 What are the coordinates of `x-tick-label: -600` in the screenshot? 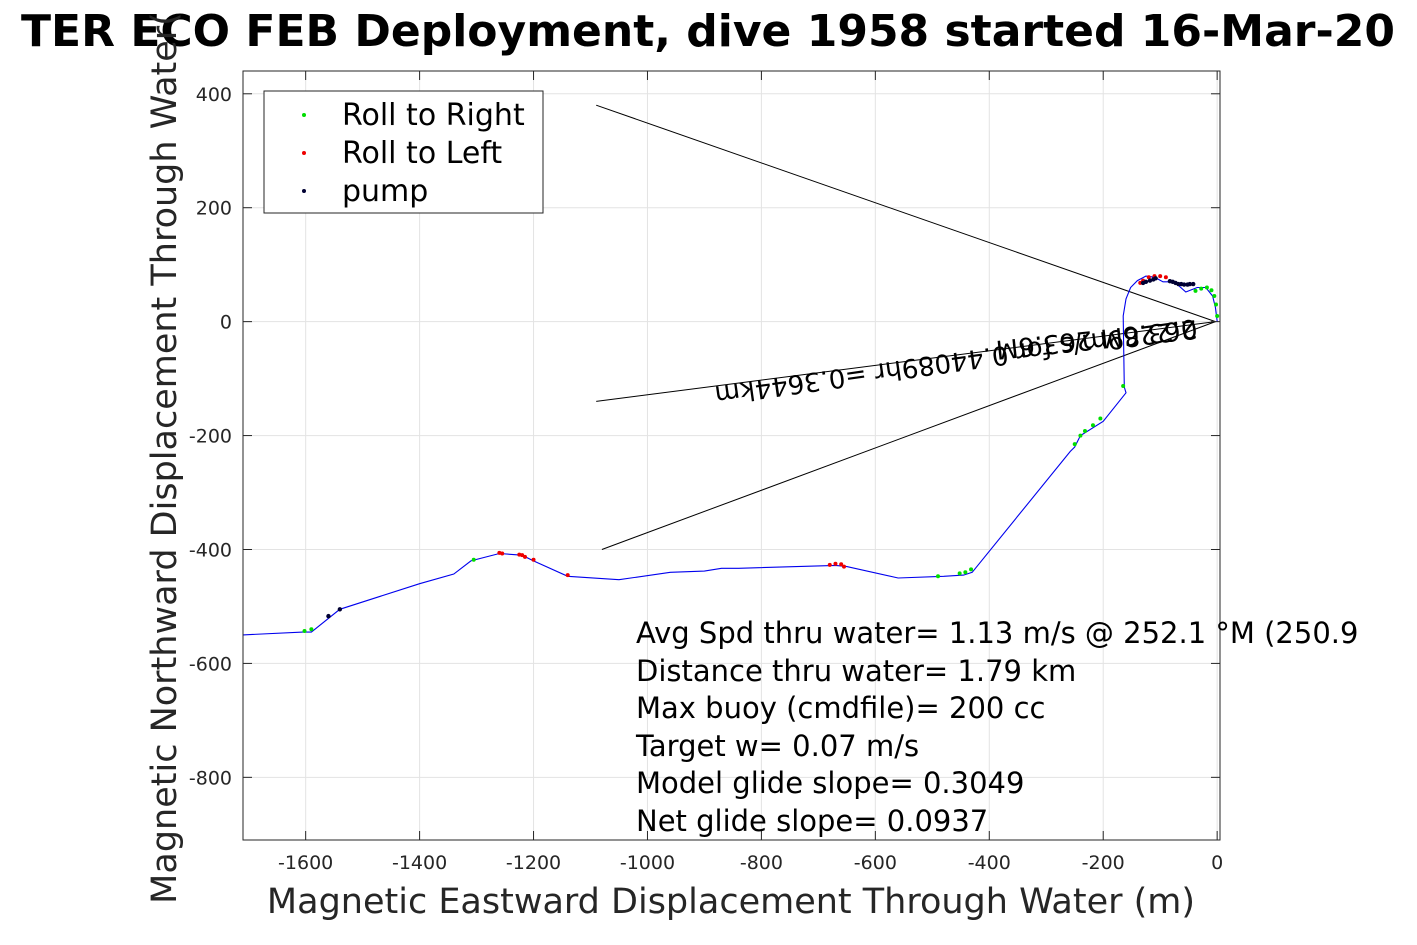 It's located at (875, 863).